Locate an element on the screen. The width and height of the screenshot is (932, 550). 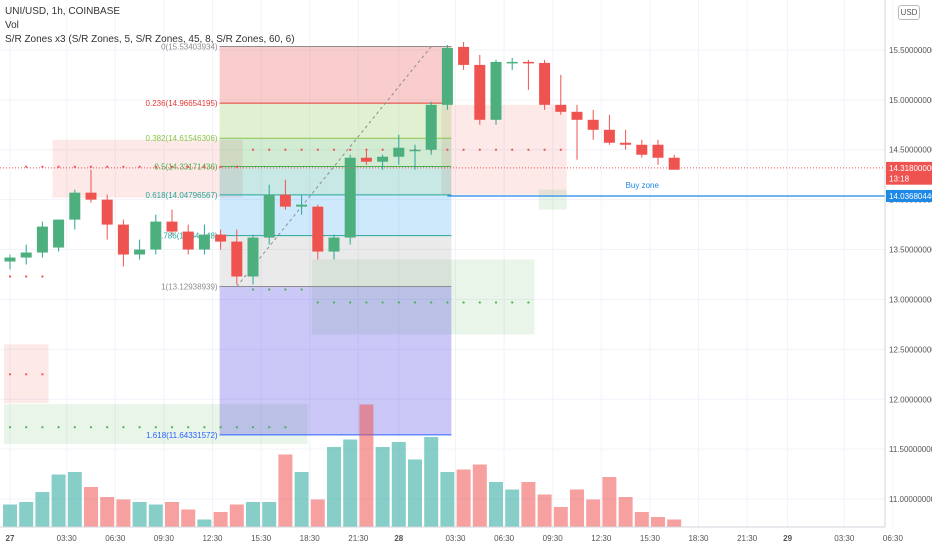
time-tick-label: 12:30 is located at coordinates (212, 538).